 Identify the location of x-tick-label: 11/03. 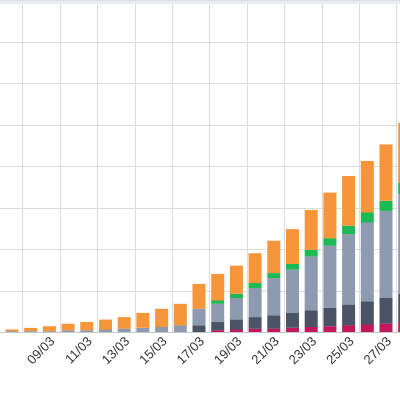
(78, 350).